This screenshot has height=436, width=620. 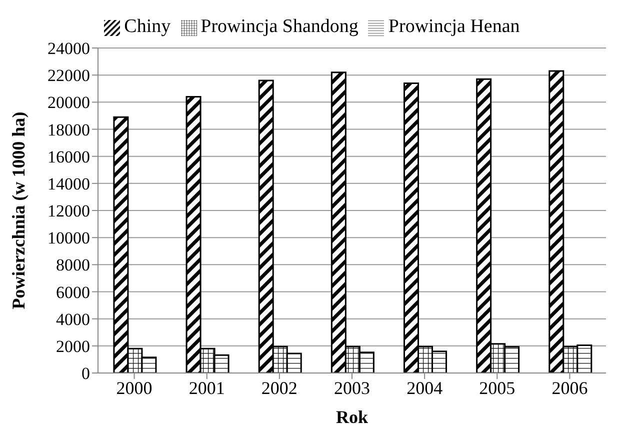 I want to click on y-tick-label: 24000, so click(x=69, y=48).